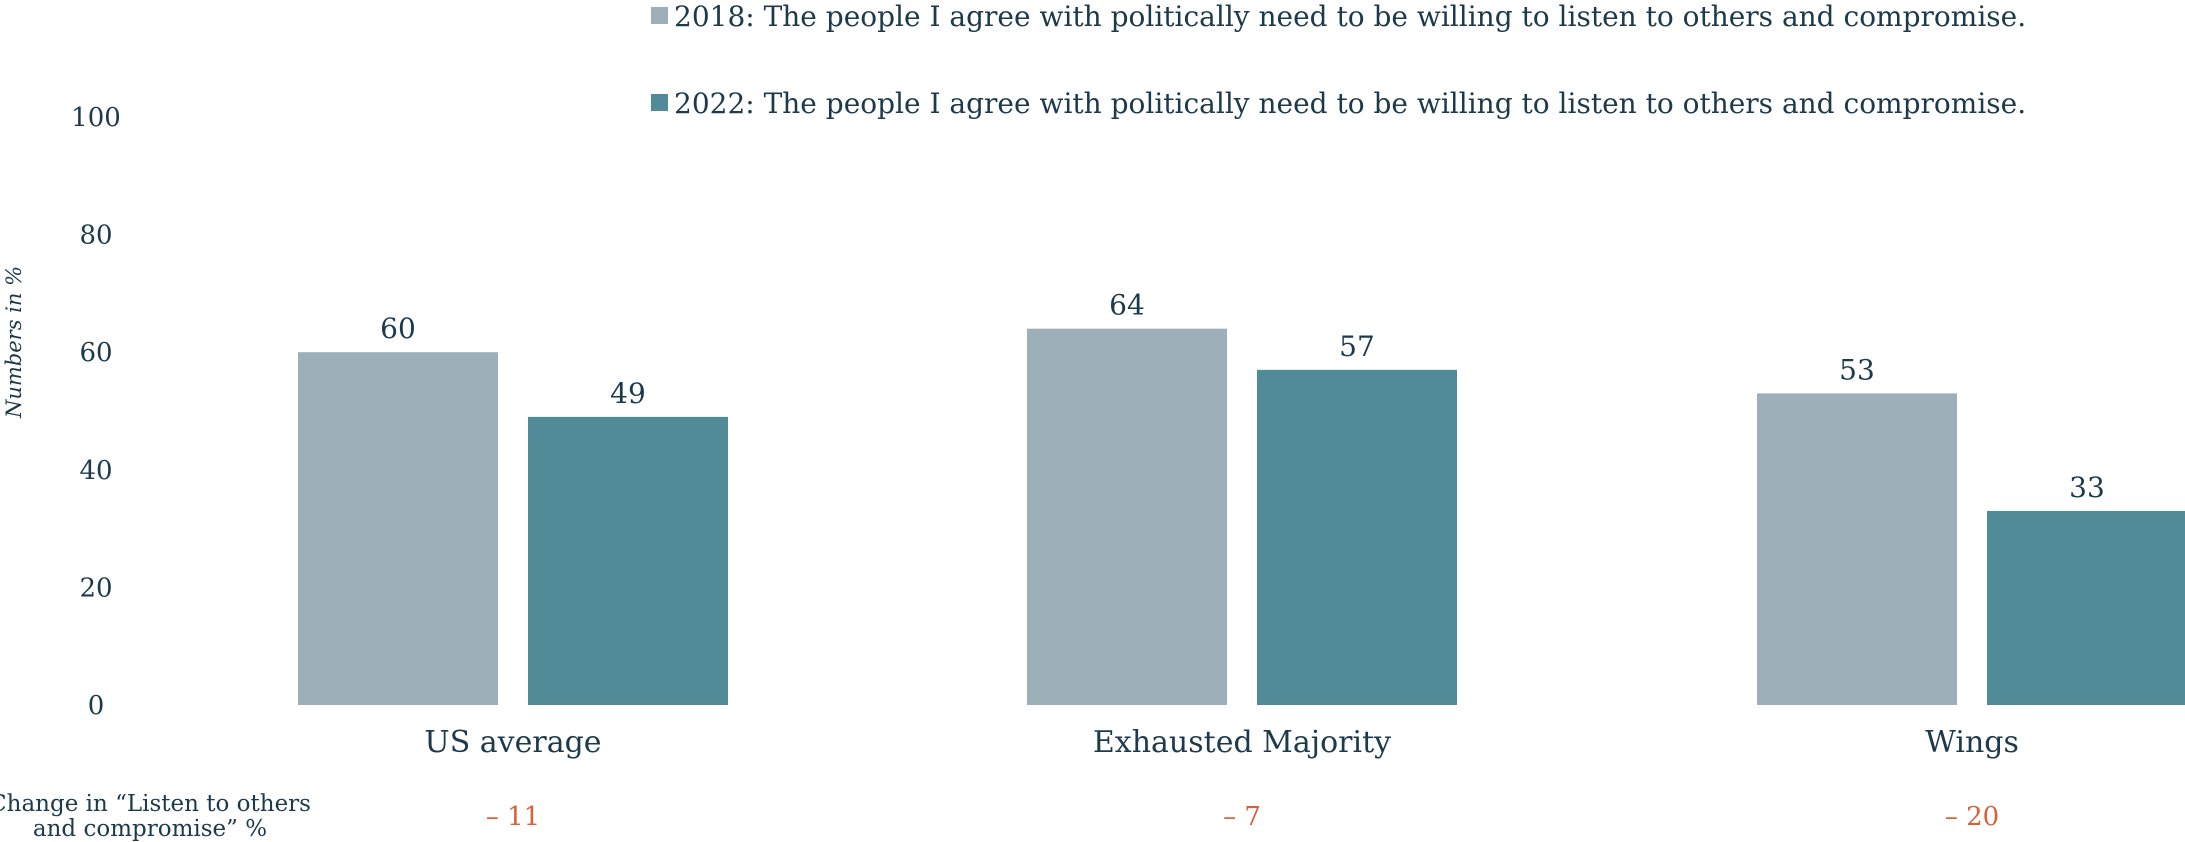 Image resolution: width=2185 pixels, height=842 pixels. Describe the element at coordinates (150, 829) in the screenshot. I see `change-row-label: and compromise” %` at that location.